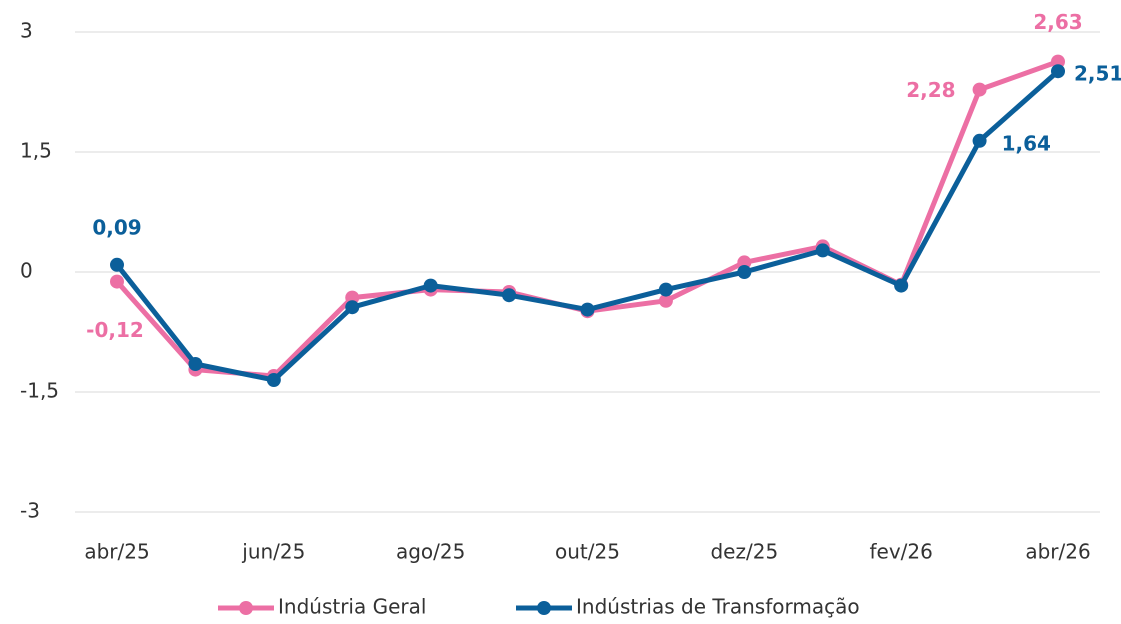 Image resolution: width=1121 pixels, height=624 pixels. Describe the element at coordinates (39, 391) in the screenshot. I see `y-tick-label: -1,5` at that location.